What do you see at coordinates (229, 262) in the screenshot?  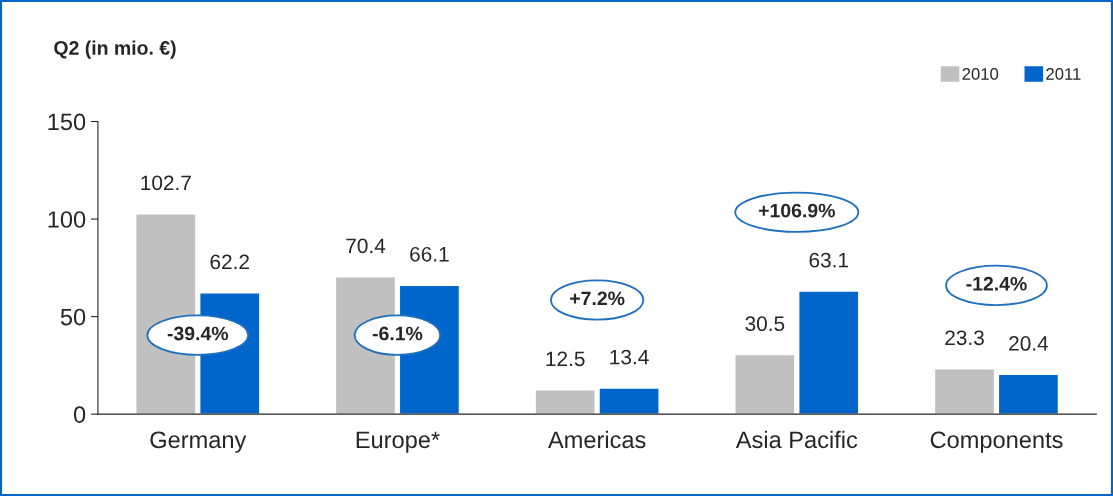 I see `data-label: 62.2` at bounding box center [229, 262].